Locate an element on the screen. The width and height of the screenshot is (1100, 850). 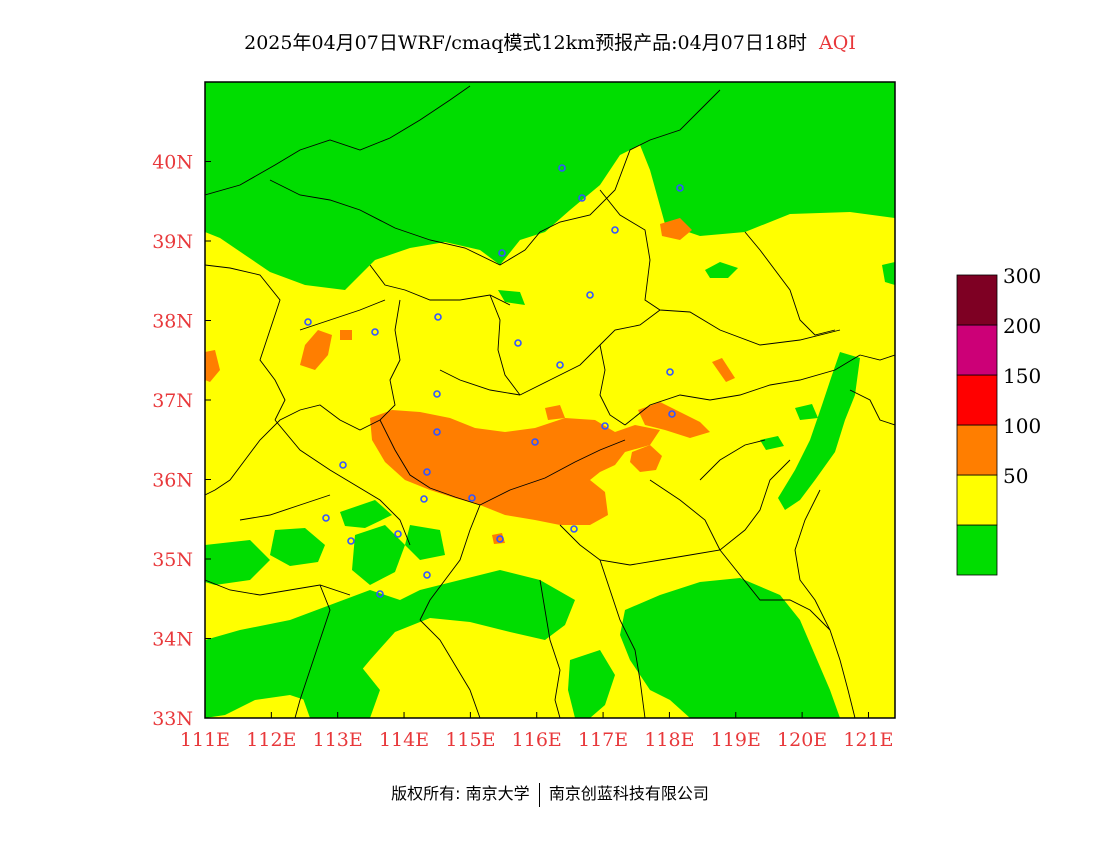
x-tick-label: 120E is located at coordinates (802, 740).